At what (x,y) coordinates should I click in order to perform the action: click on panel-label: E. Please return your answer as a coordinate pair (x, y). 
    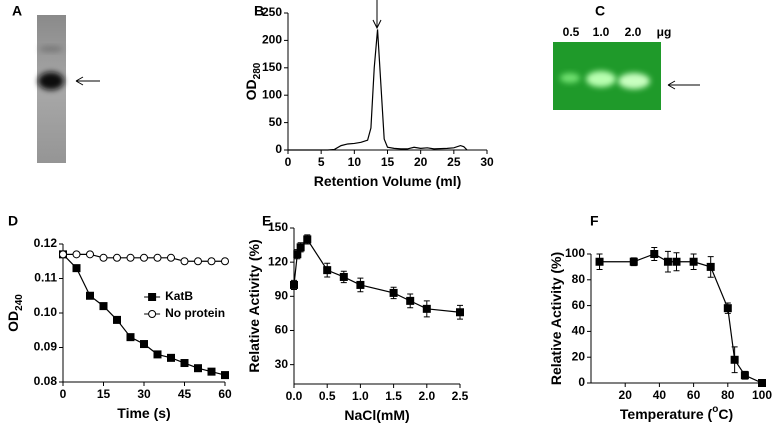
    Looking at the image, I should click on (266, 221).